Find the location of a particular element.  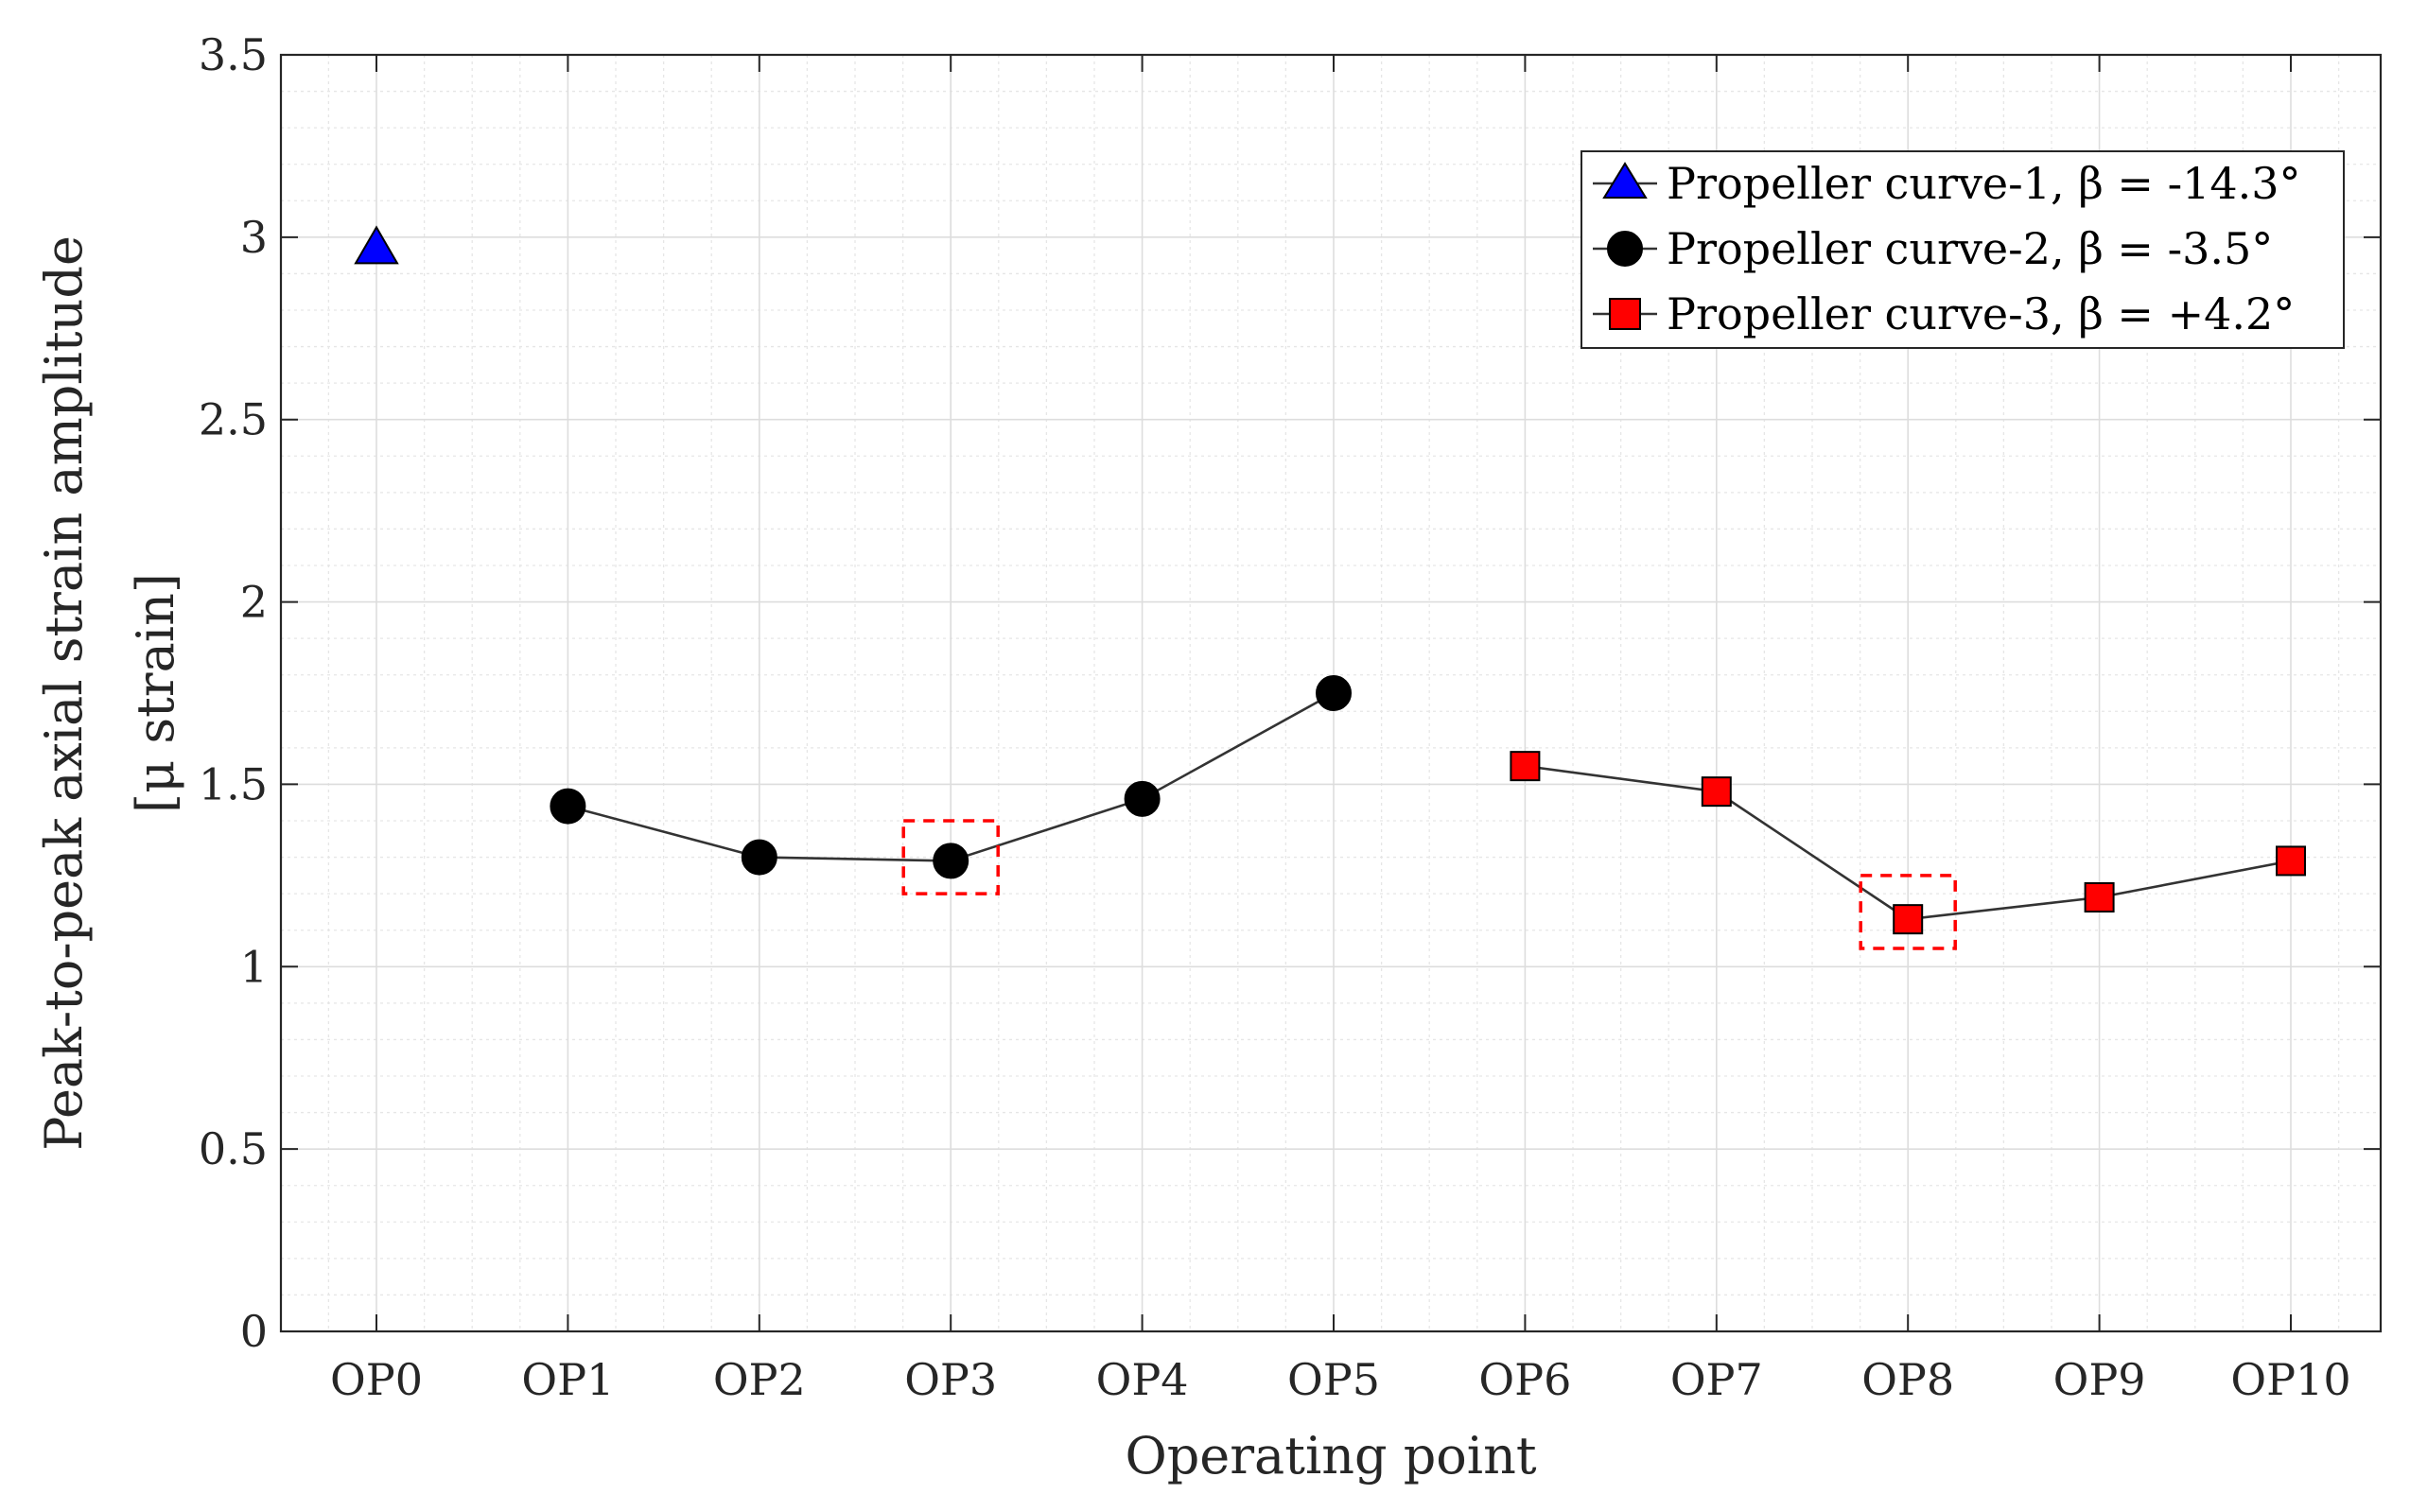

x-tick-label: OP2 is located at coordinates (759, 1379).